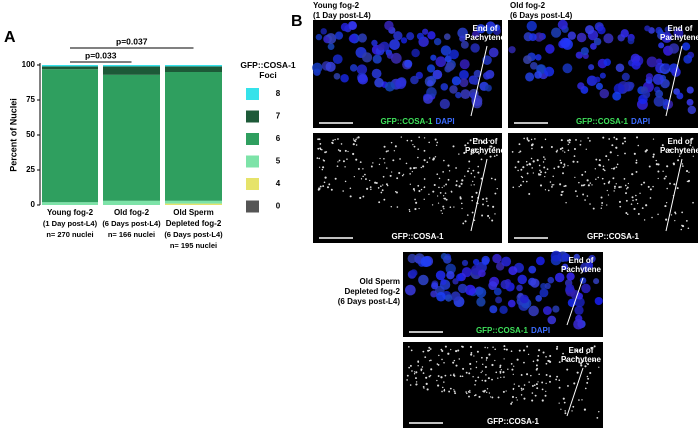 This screenshot has width=700, height=429. What do you see at coordinates (132, 41) in the screenshot?
I see `significance-label: p=0.037` at bounding box center [132, 41].